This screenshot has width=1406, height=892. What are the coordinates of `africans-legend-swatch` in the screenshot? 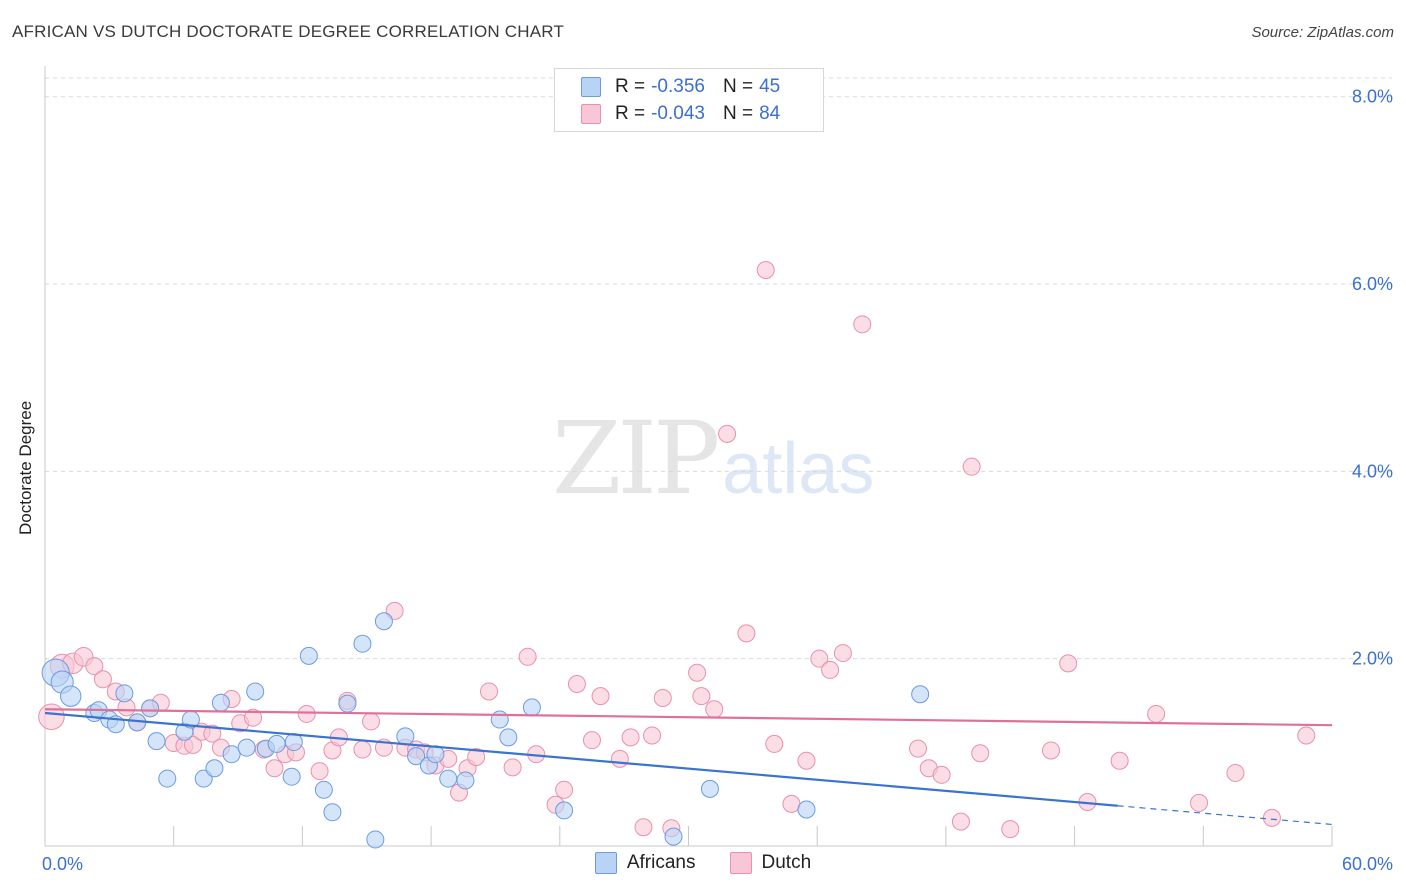 It's located at (605, 863).